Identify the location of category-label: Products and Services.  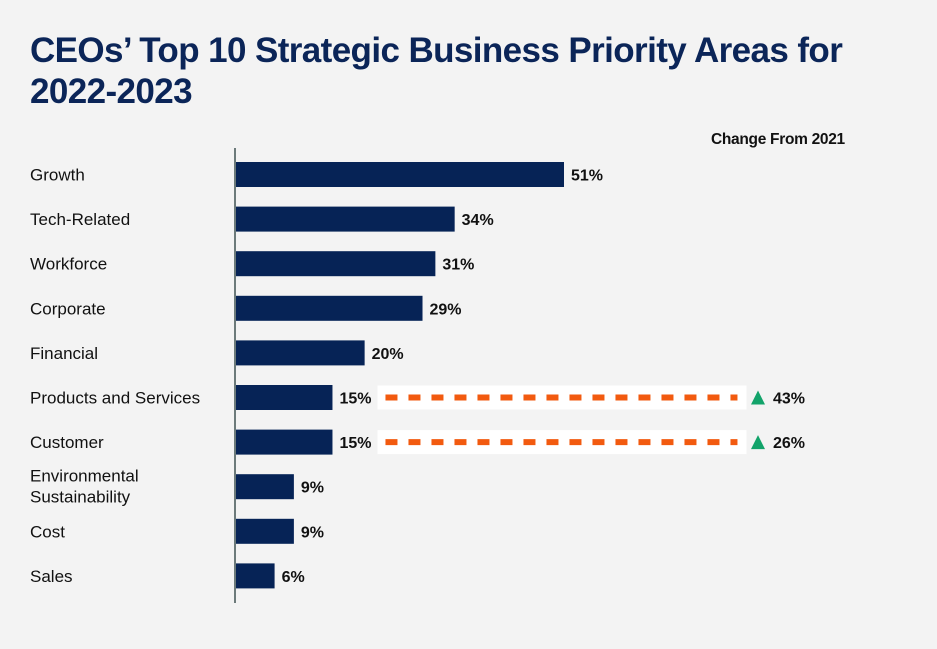
(115, 398).